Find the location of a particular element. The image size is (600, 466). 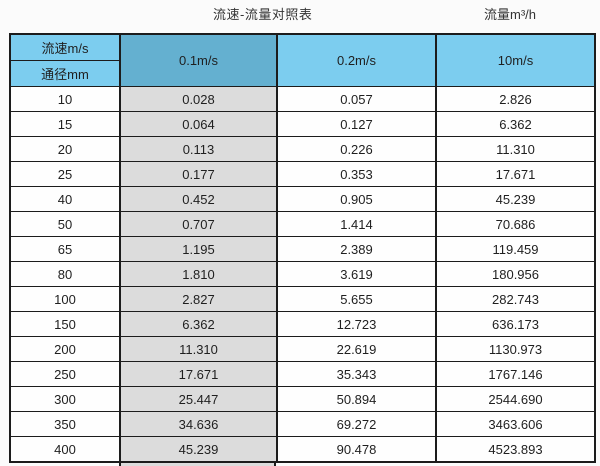

table-row: 10 0.028 0.057 2.826 is located at coordinates (302, 99).